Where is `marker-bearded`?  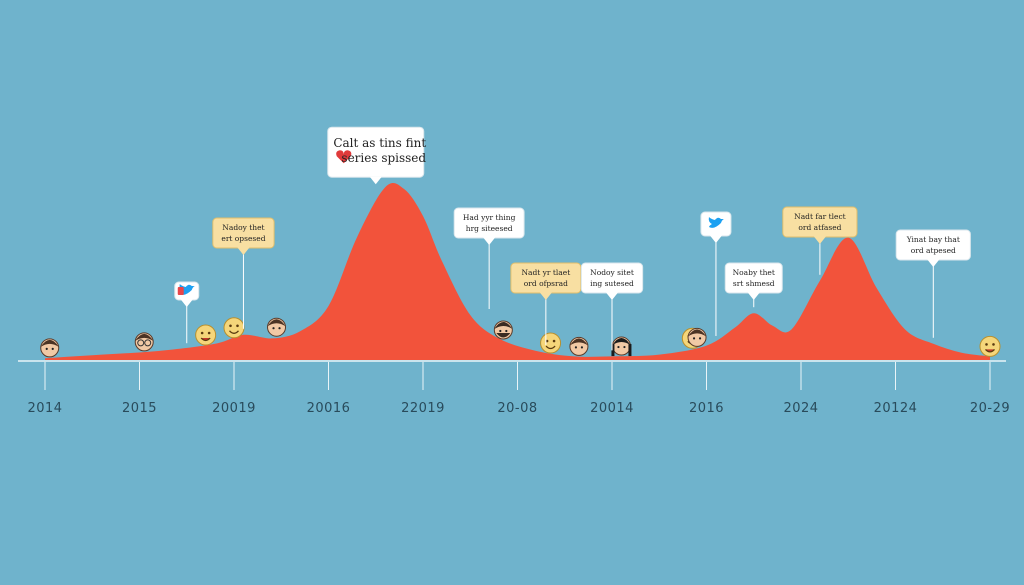
marker-bearded is located at coordinates (503, 330).